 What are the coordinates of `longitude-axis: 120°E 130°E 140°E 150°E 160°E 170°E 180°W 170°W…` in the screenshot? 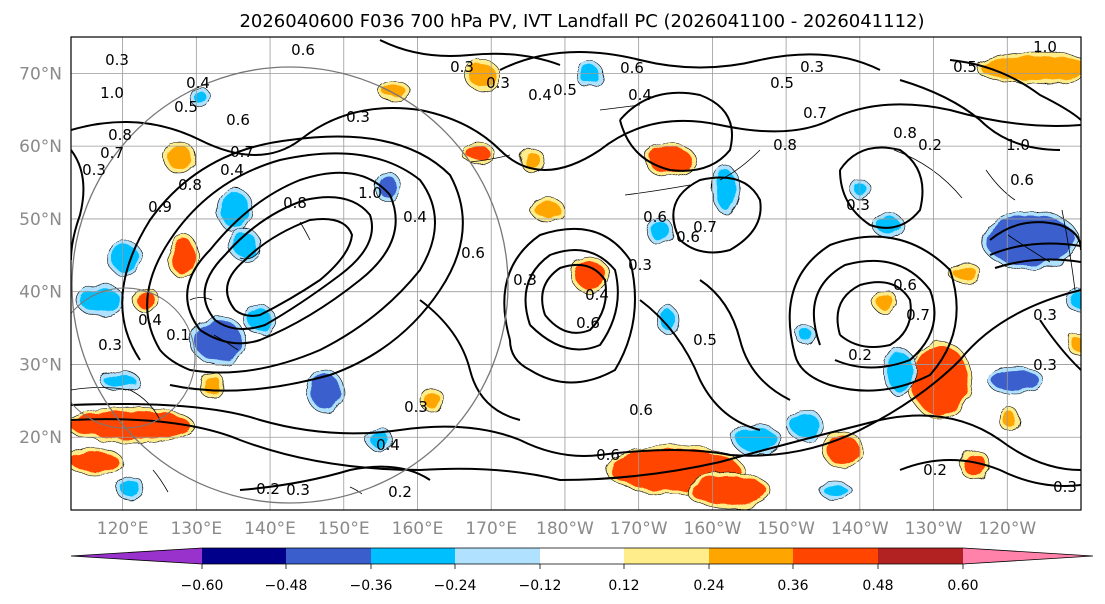 It's located at (567, 529).